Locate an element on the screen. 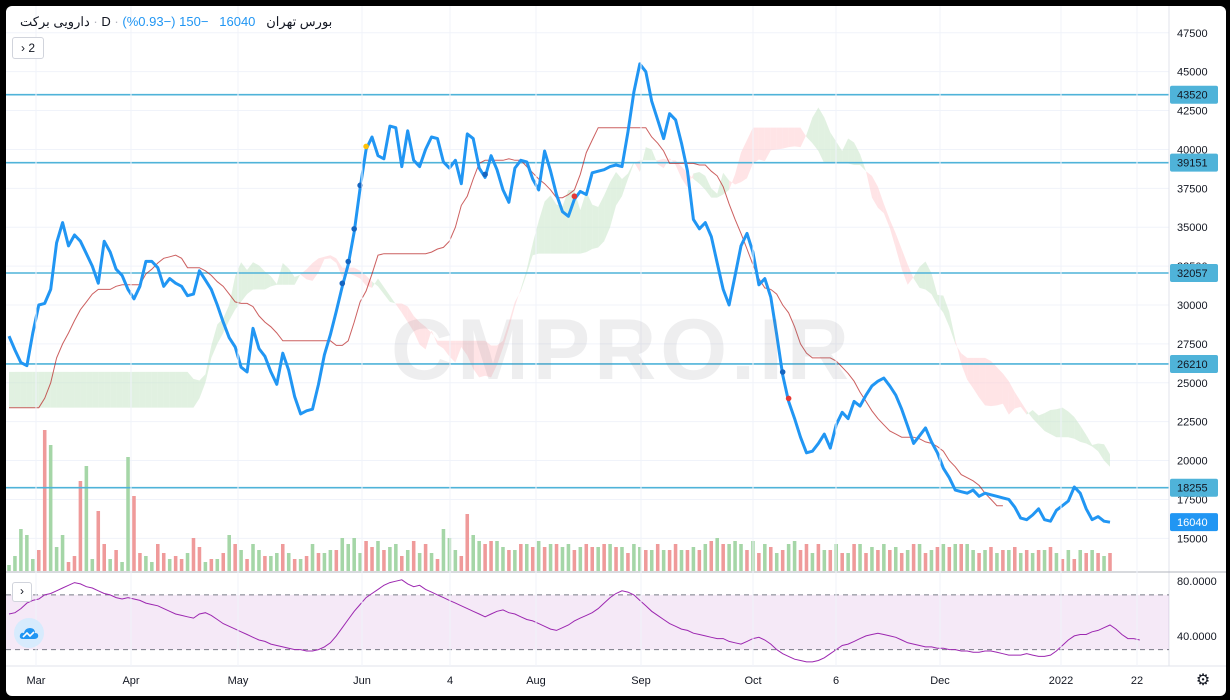 The width and height of the screenshot is (1230, 700). expand-pane-button: › is located at coordinates (22, 592).